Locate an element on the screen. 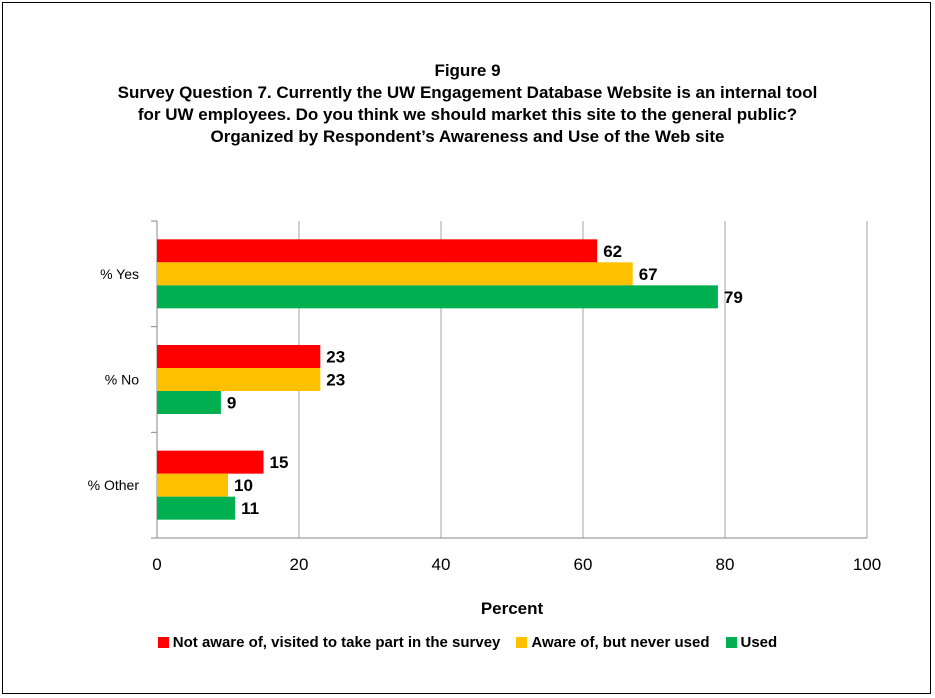 This screenshot has height=698, width=935. data-label: 9 is located at coordinates (231, 403).